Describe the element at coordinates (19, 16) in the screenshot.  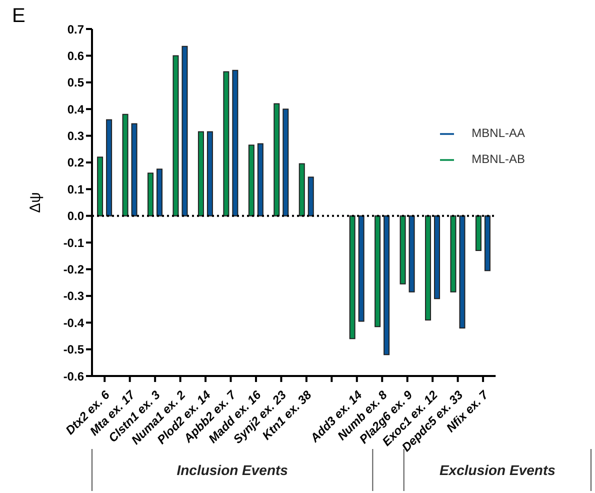
I see `chart-title: E` at that location.